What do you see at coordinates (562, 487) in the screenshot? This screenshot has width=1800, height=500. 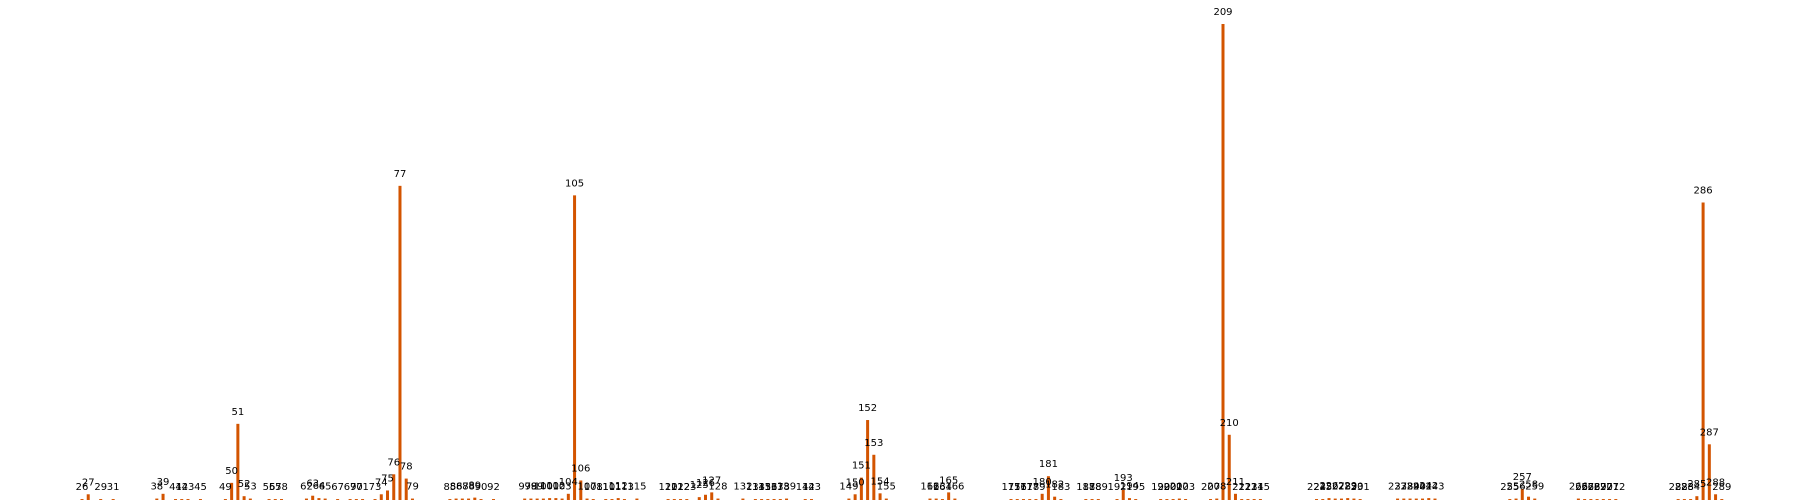 I see `bar-label-103: 103` at bounding box center [562, 487].